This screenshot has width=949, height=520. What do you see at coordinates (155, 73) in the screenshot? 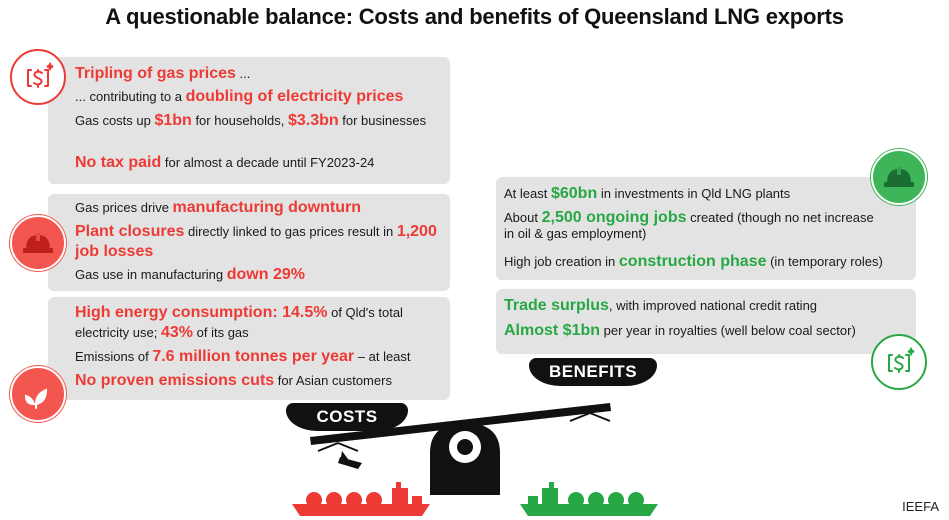
I see `highlight-text: Tripling of gas prices` at bounding box center [155, 73].